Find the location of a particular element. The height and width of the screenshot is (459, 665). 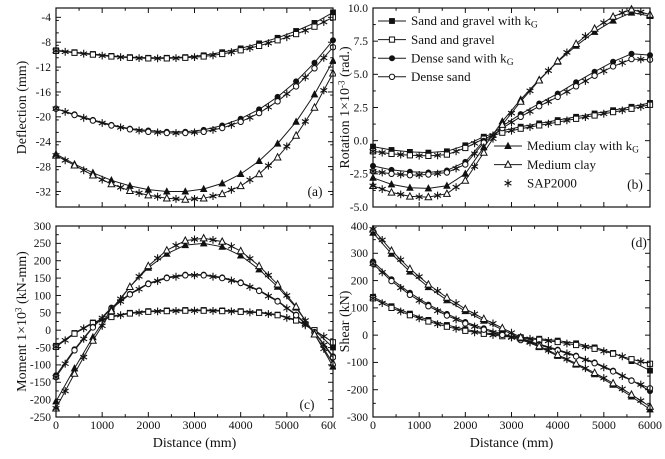

panel-letter-label: (c) is located at coordinates (307, 404).